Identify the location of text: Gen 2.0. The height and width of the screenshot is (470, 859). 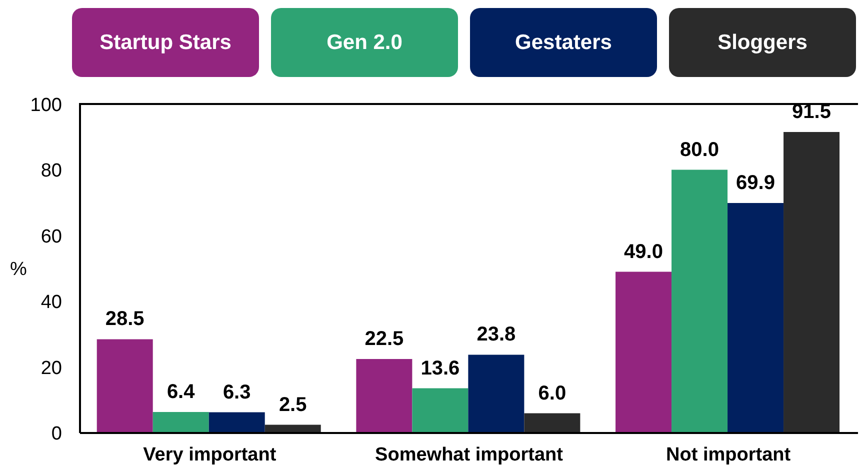
(364, 42).